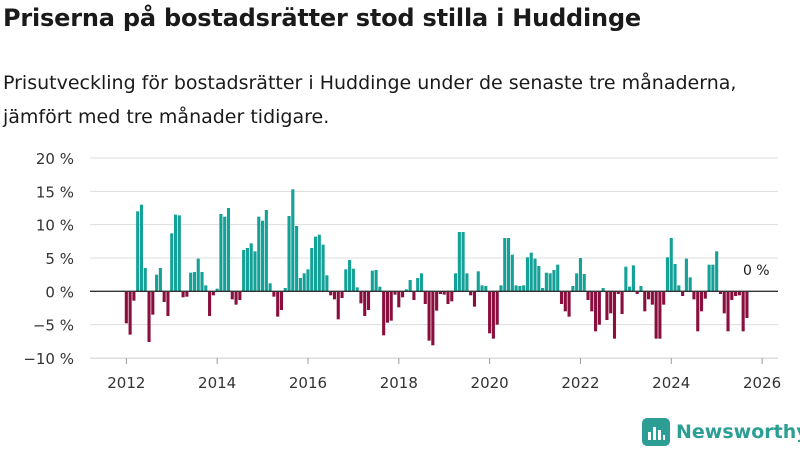 The image size is (800, 450). Describe the element at coordinates (308, 383) in the screenshot. I see `x-tick-label: 2016` at that location.